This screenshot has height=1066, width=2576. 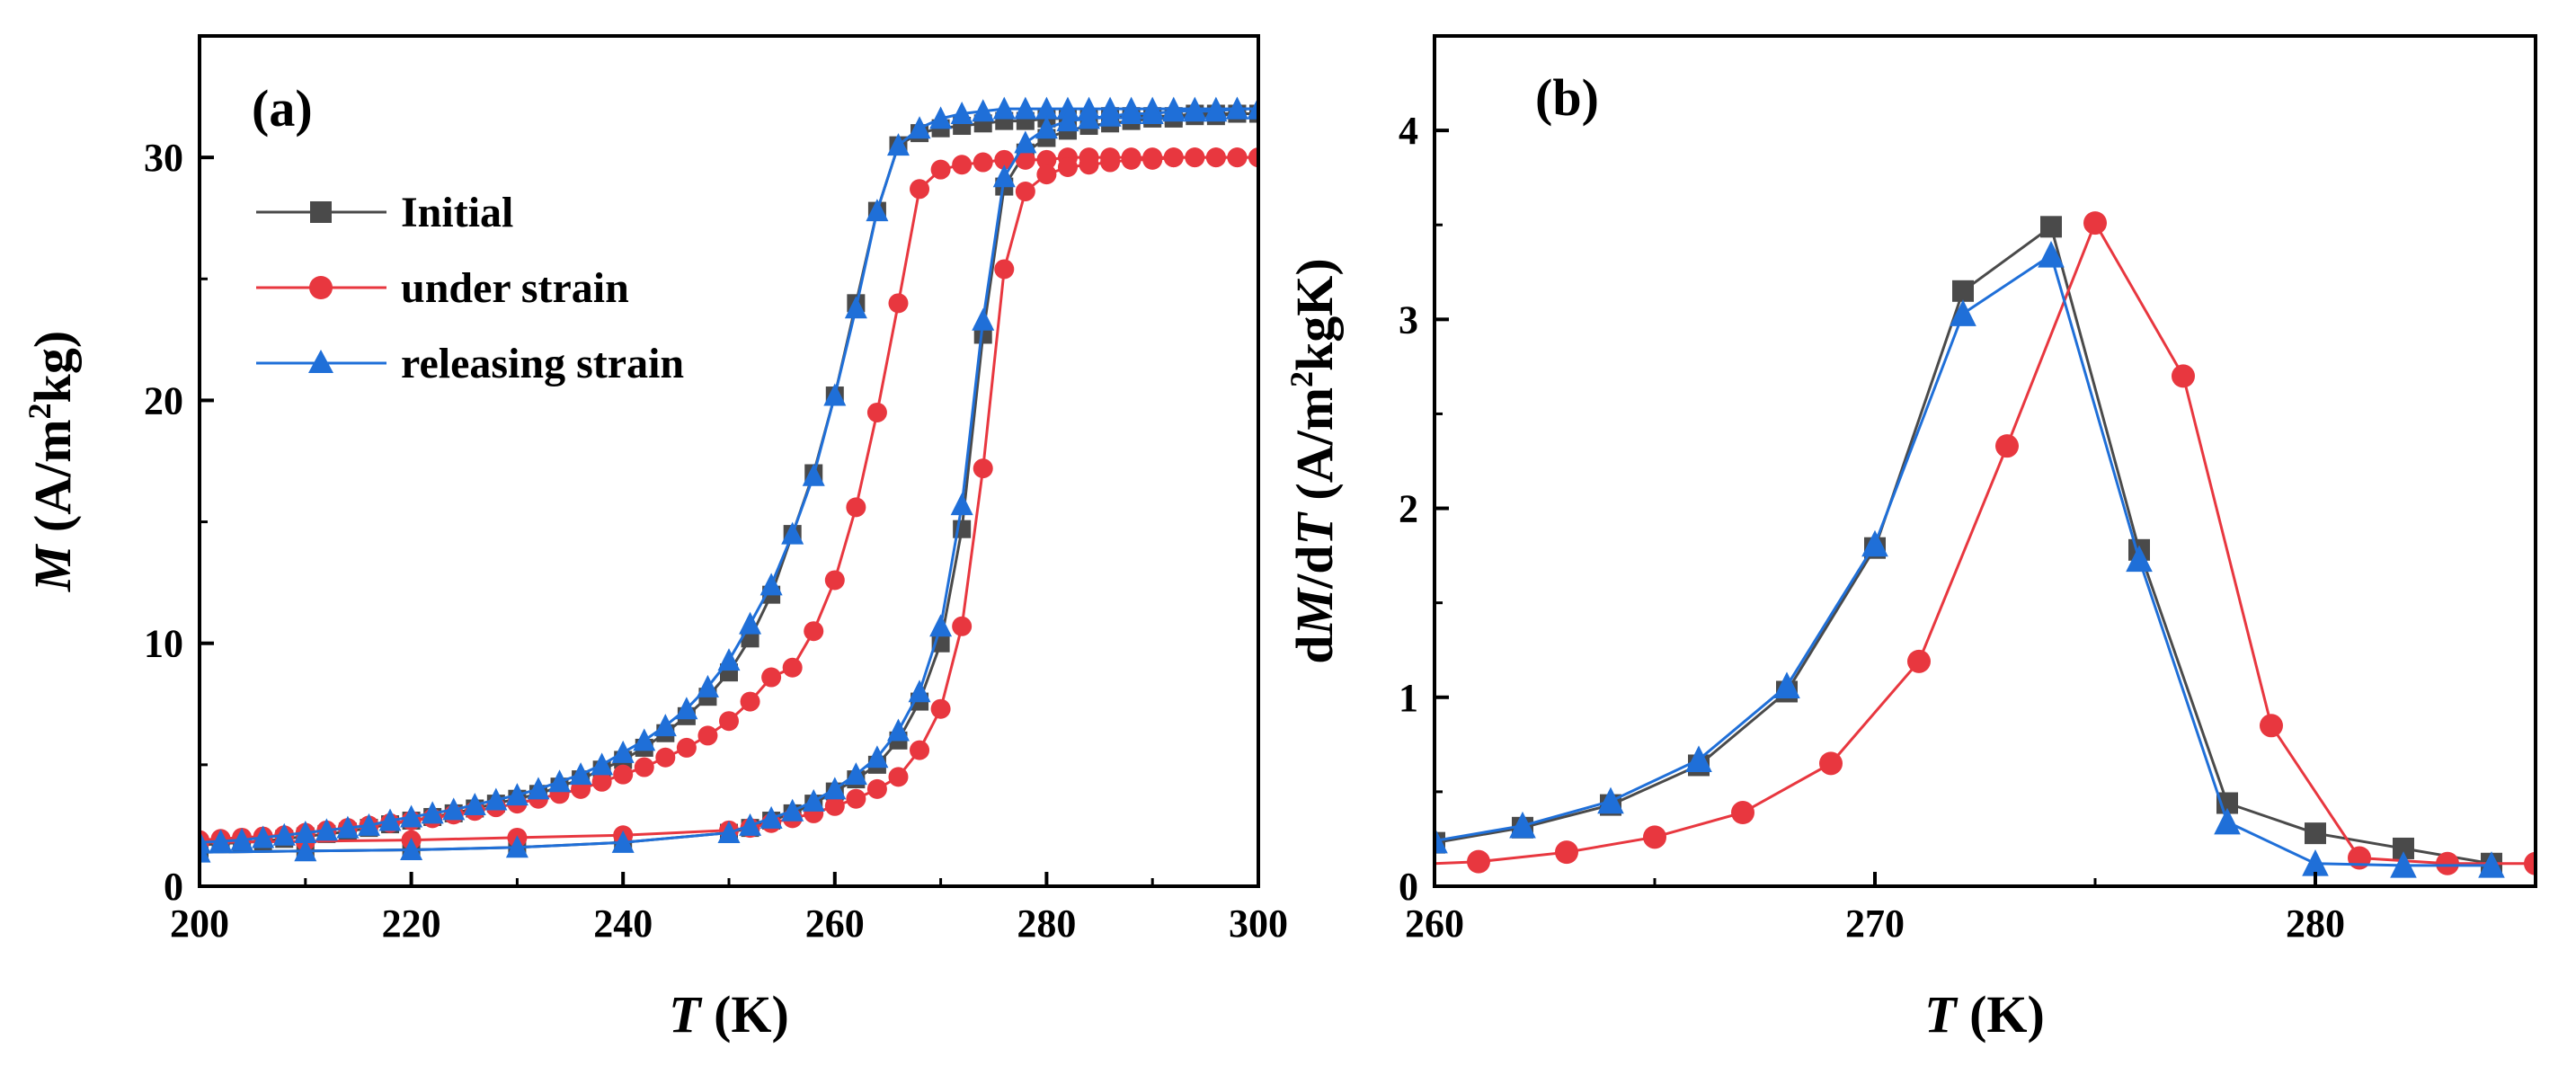 What do you see at coordinates (1408, 509) in the screenshot?
I see `panel-b-ytick-label: 2` at bounding box center [1408, 509].